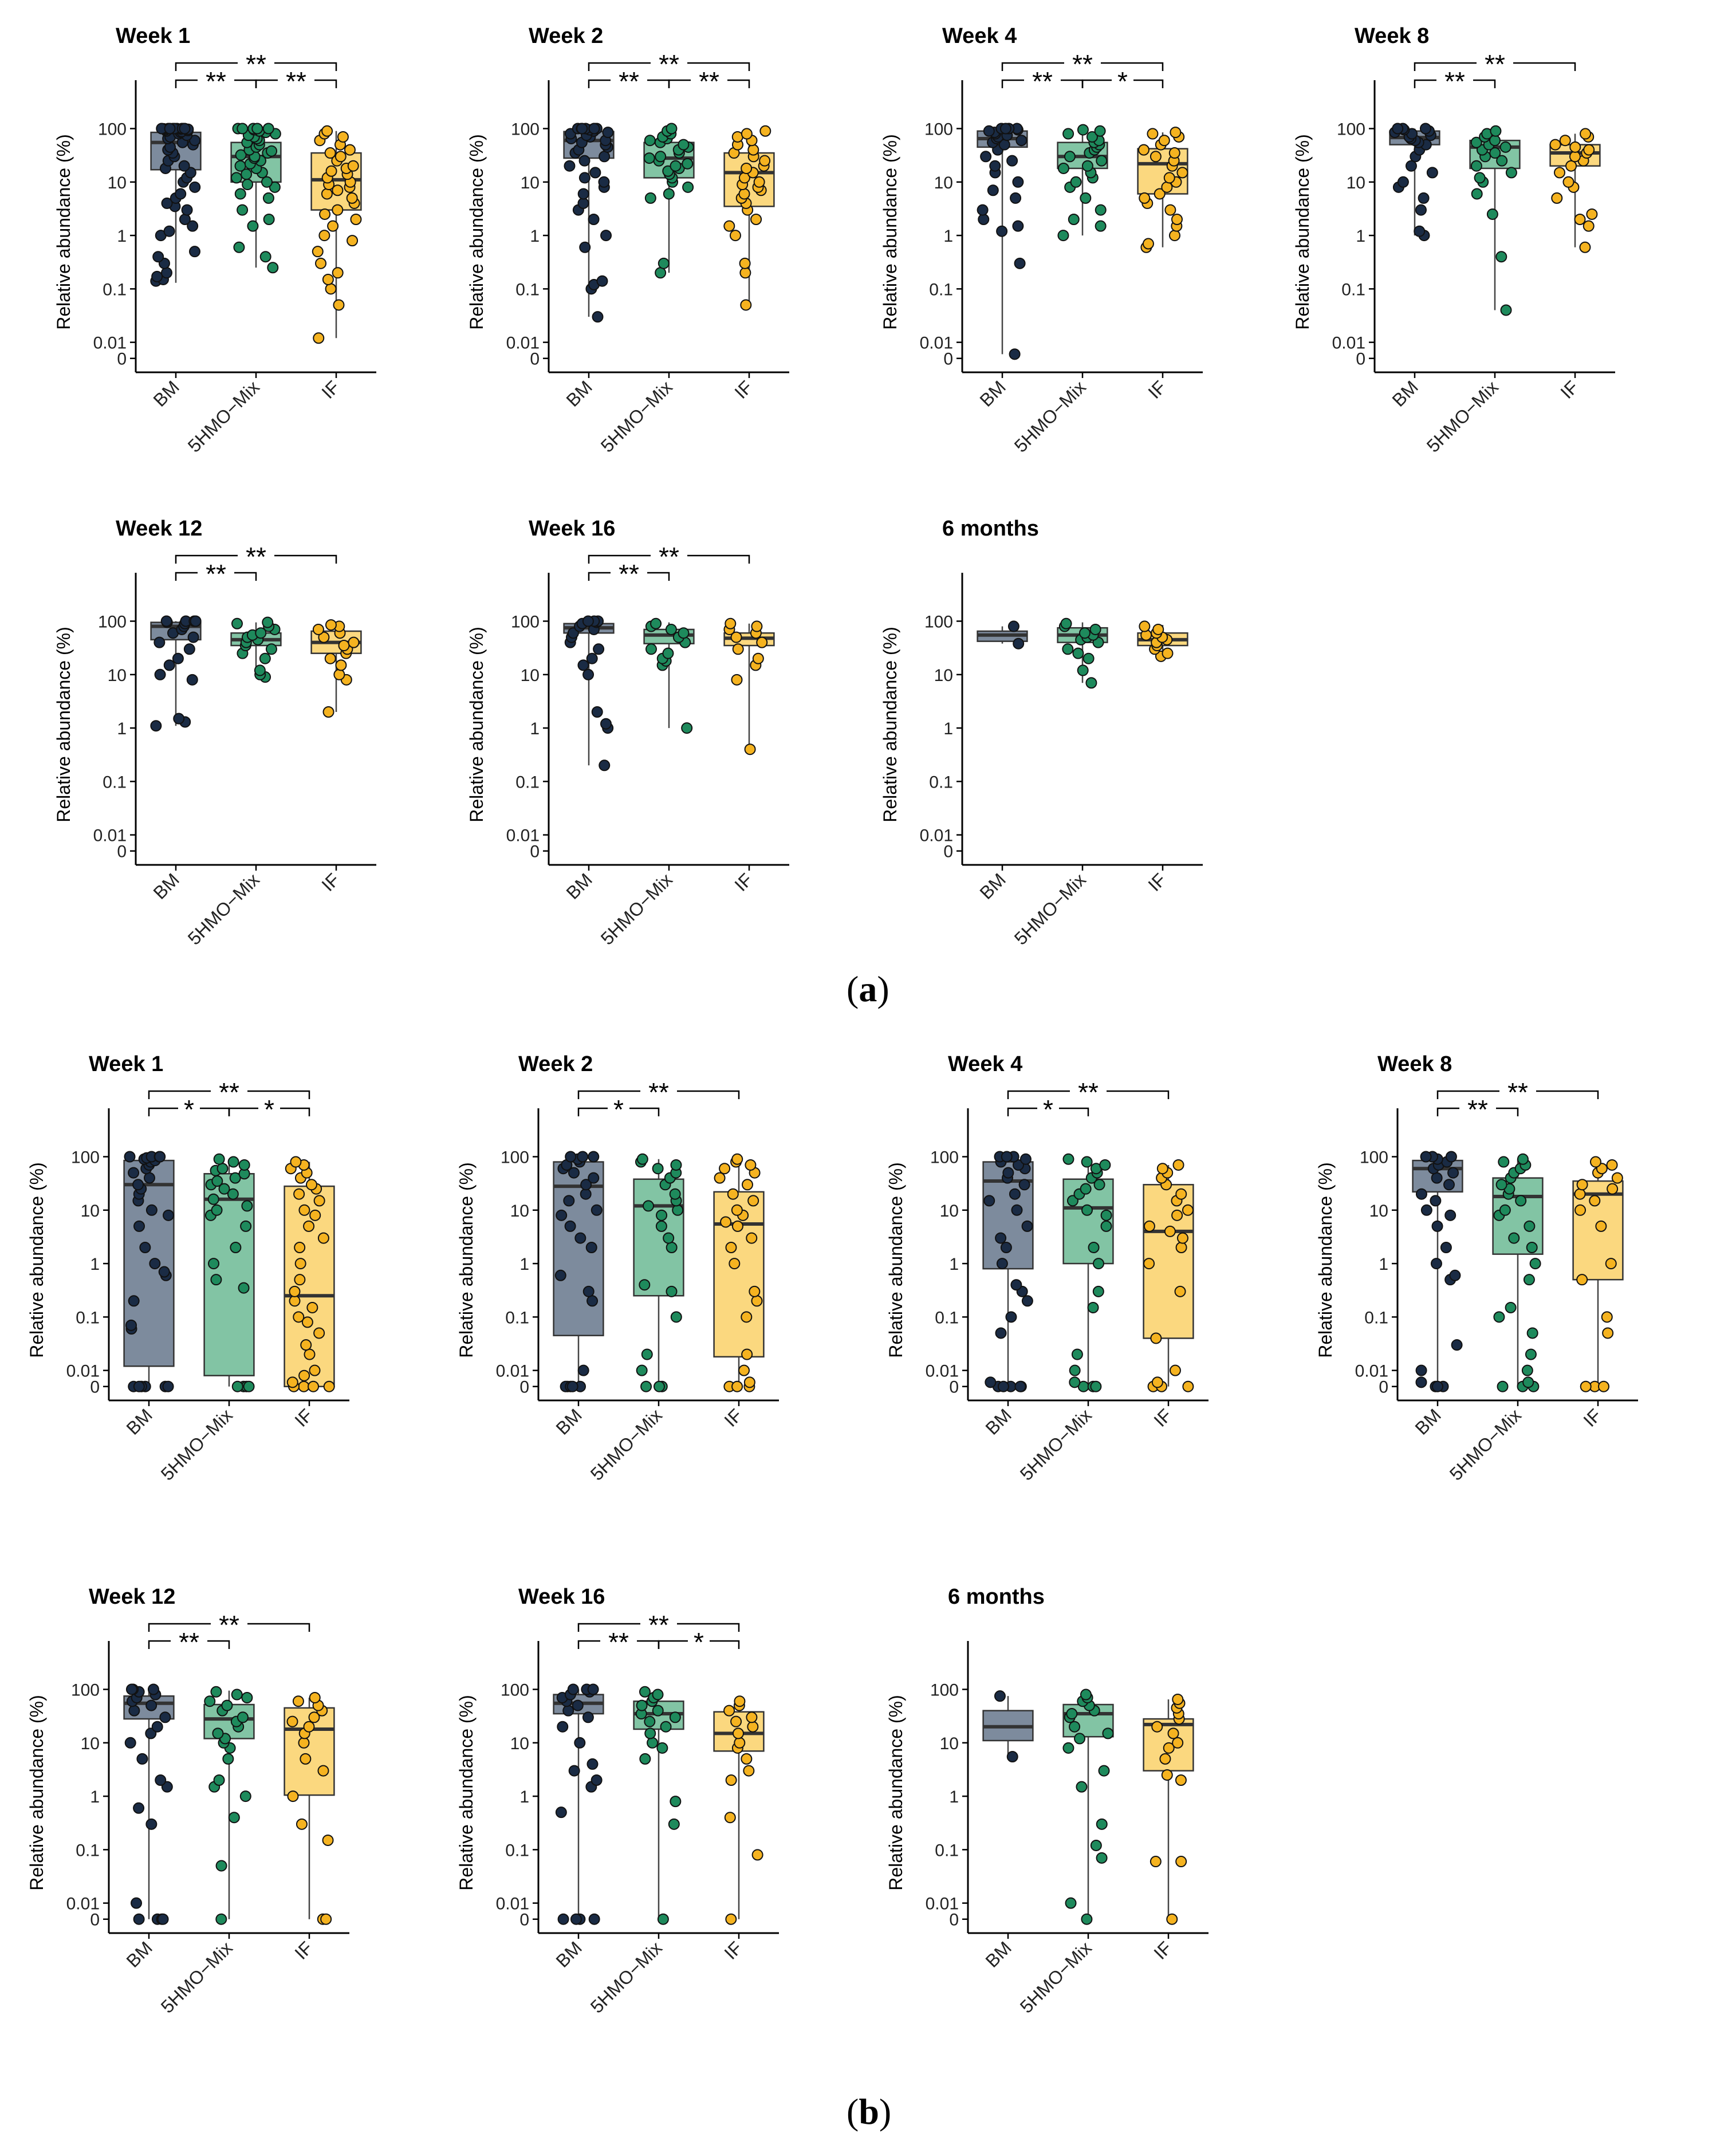 Image resolution: width=1736 pixels, height=2141 pixels. What do you see at coordinates (996, 1597) in the screenshot?
I see `chart-title: 6 months` at bounding box center [996, 1597].